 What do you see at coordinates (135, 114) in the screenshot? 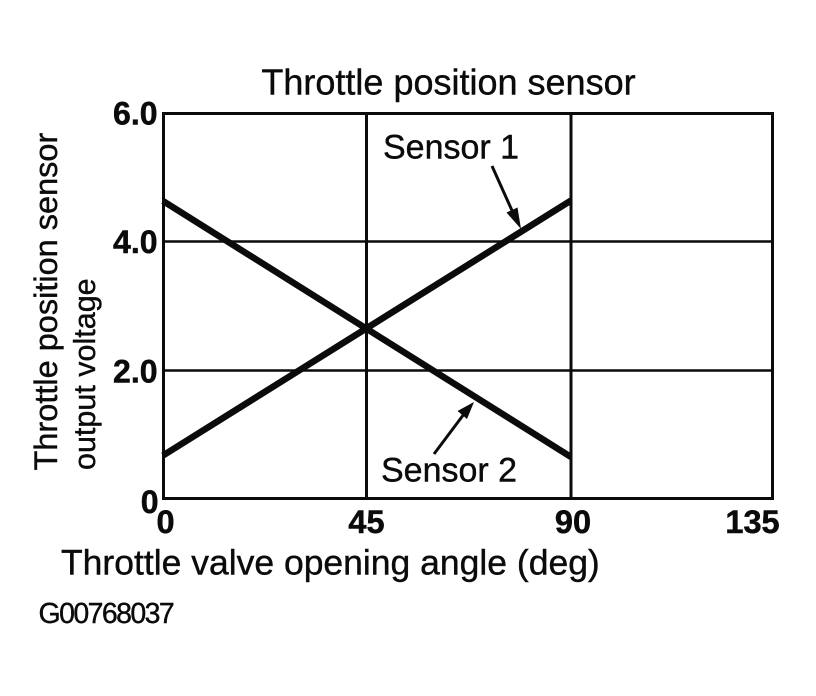
I see `svg-text: 6.0` at bounding box center [135, 114].